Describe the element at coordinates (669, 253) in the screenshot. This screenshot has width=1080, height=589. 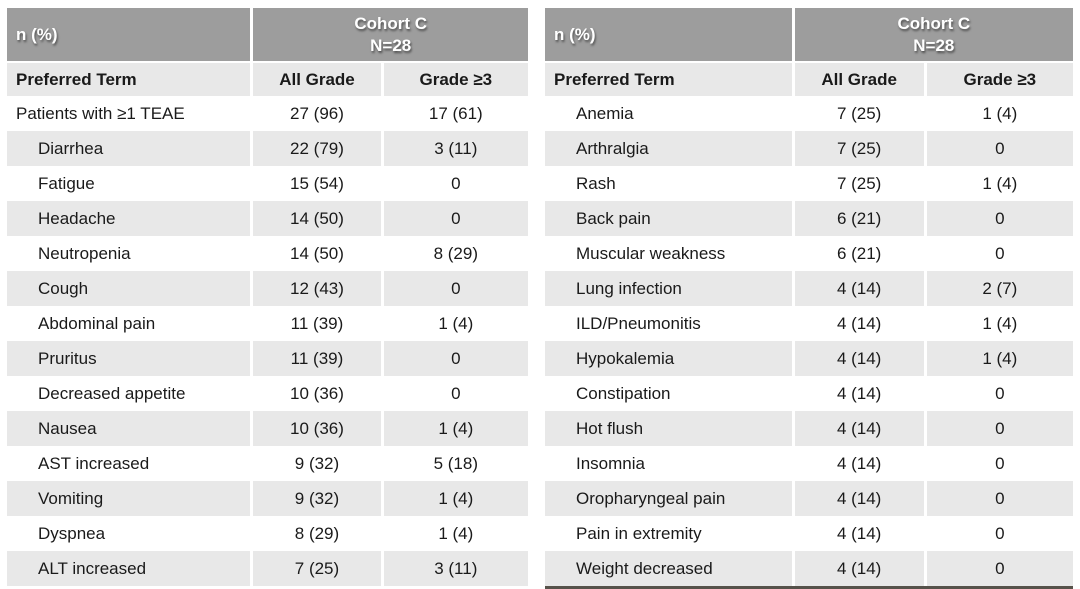
I see `preferred-term-cell: Muscular weakness` at that location.